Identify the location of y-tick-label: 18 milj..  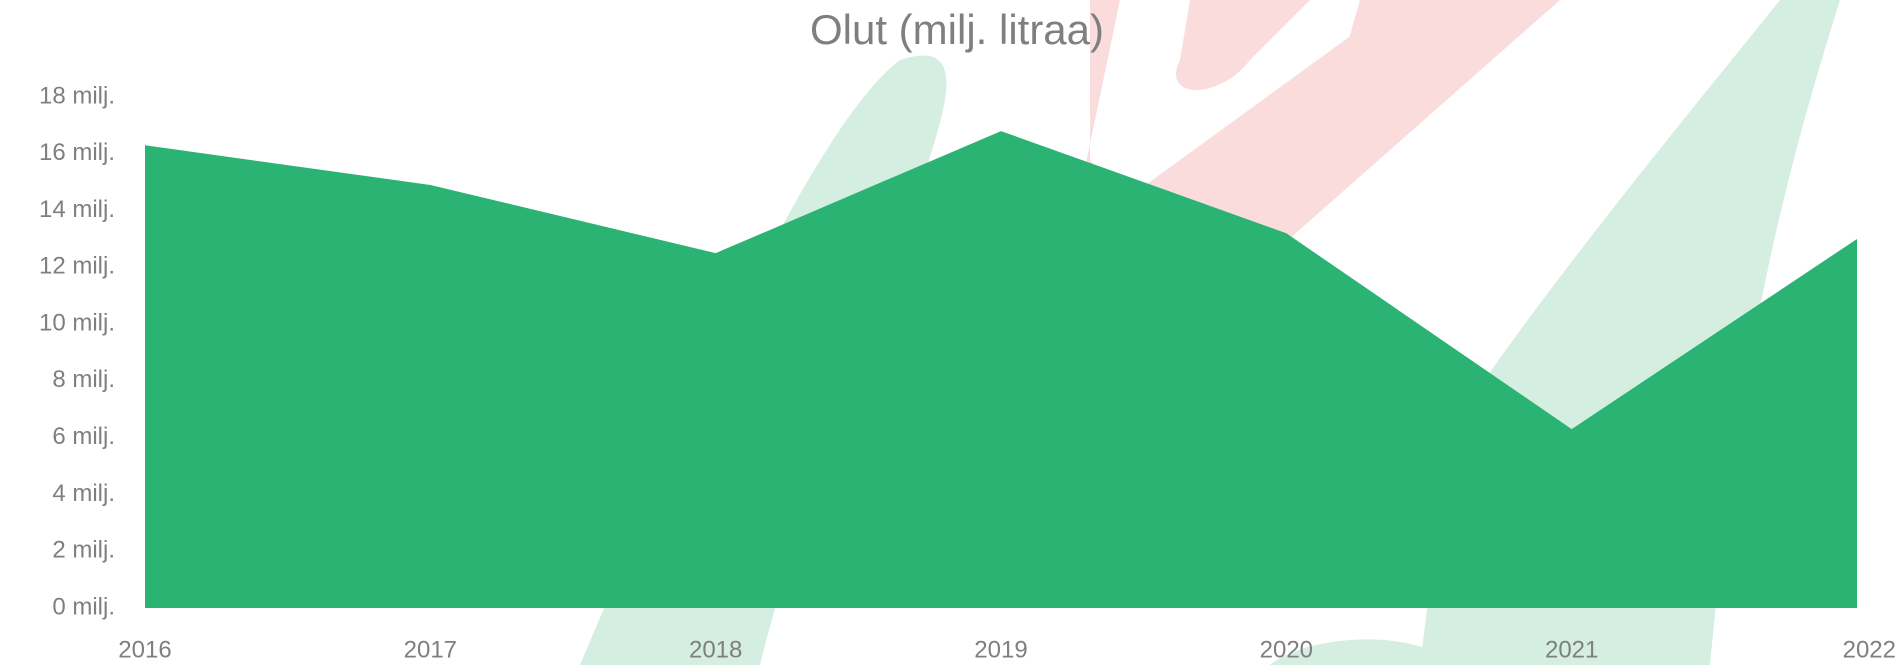
(77, 95).